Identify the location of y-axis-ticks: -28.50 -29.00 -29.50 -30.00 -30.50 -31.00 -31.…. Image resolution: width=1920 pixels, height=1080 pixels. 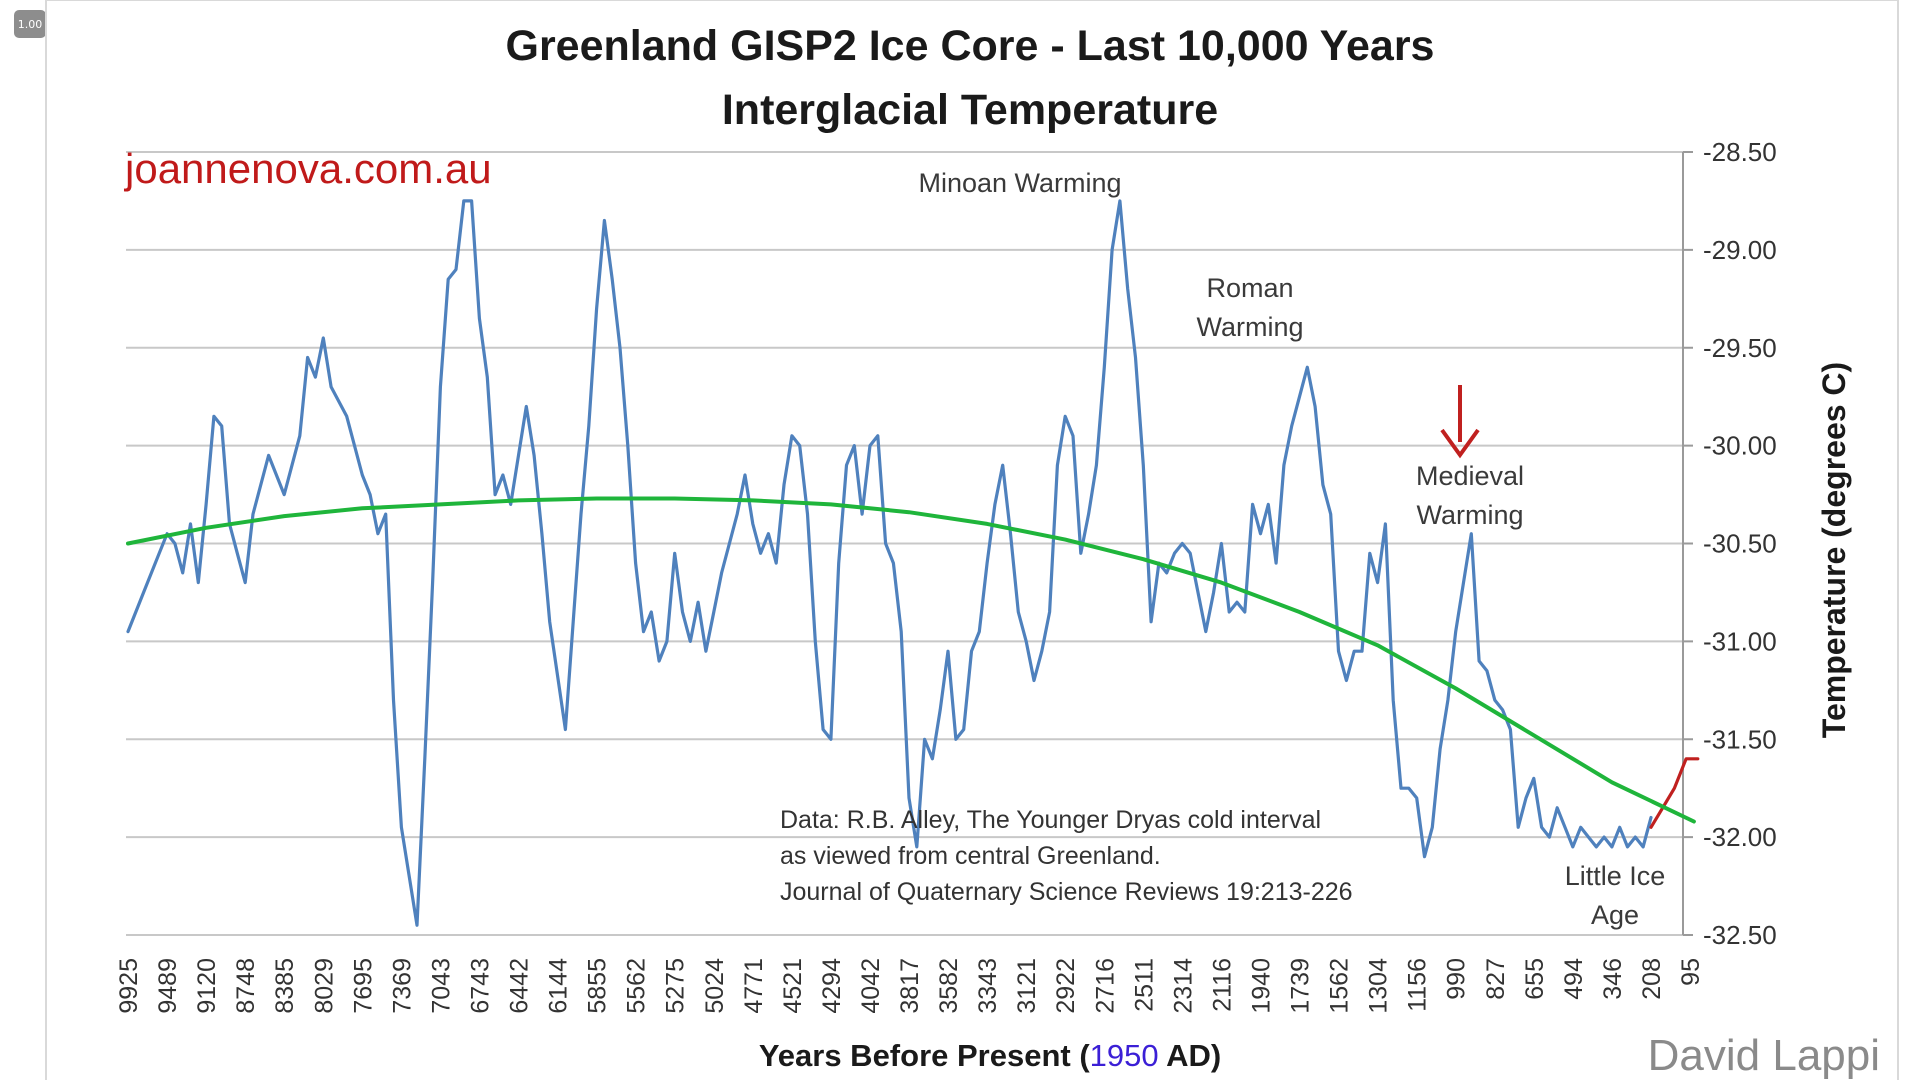
(1740, 543).